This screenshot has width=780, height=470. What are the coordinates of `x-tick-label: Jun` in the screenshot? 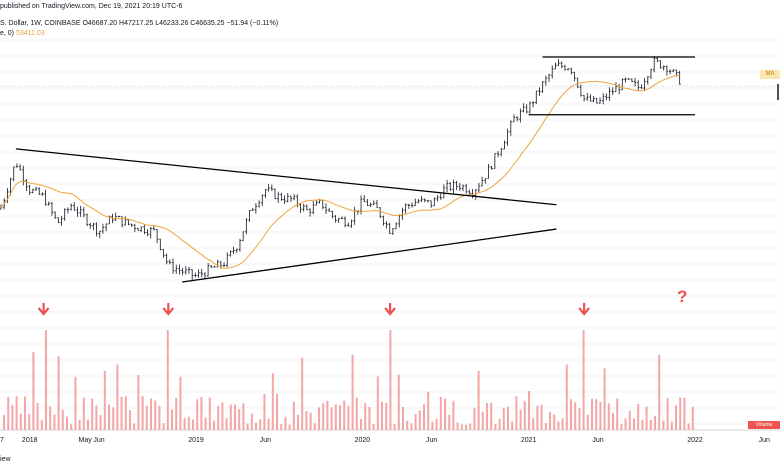 It's located at (764, 440).